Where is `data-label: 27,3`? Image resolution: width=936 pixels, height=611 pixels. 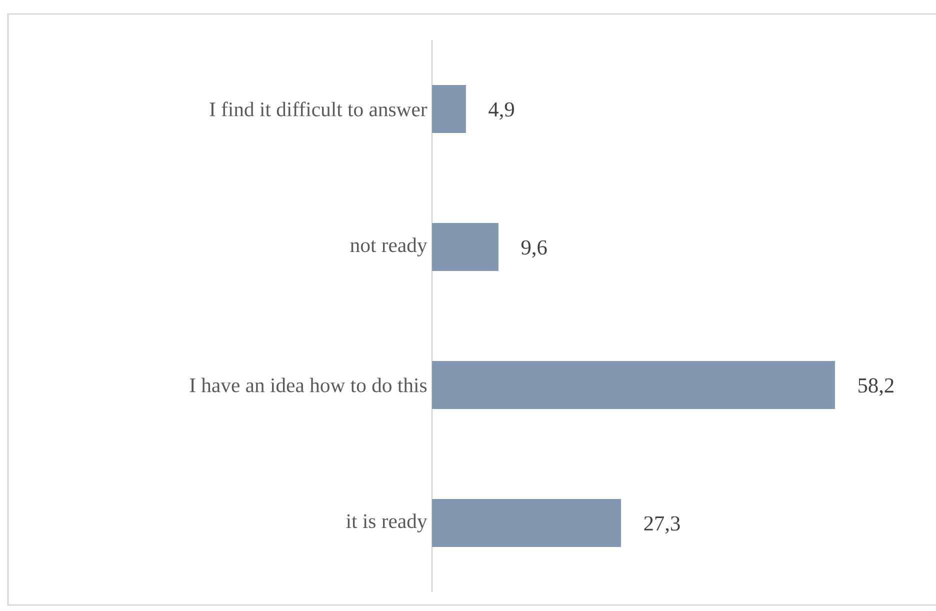 data-label: 27,3 is located at coordinates (662, 525).